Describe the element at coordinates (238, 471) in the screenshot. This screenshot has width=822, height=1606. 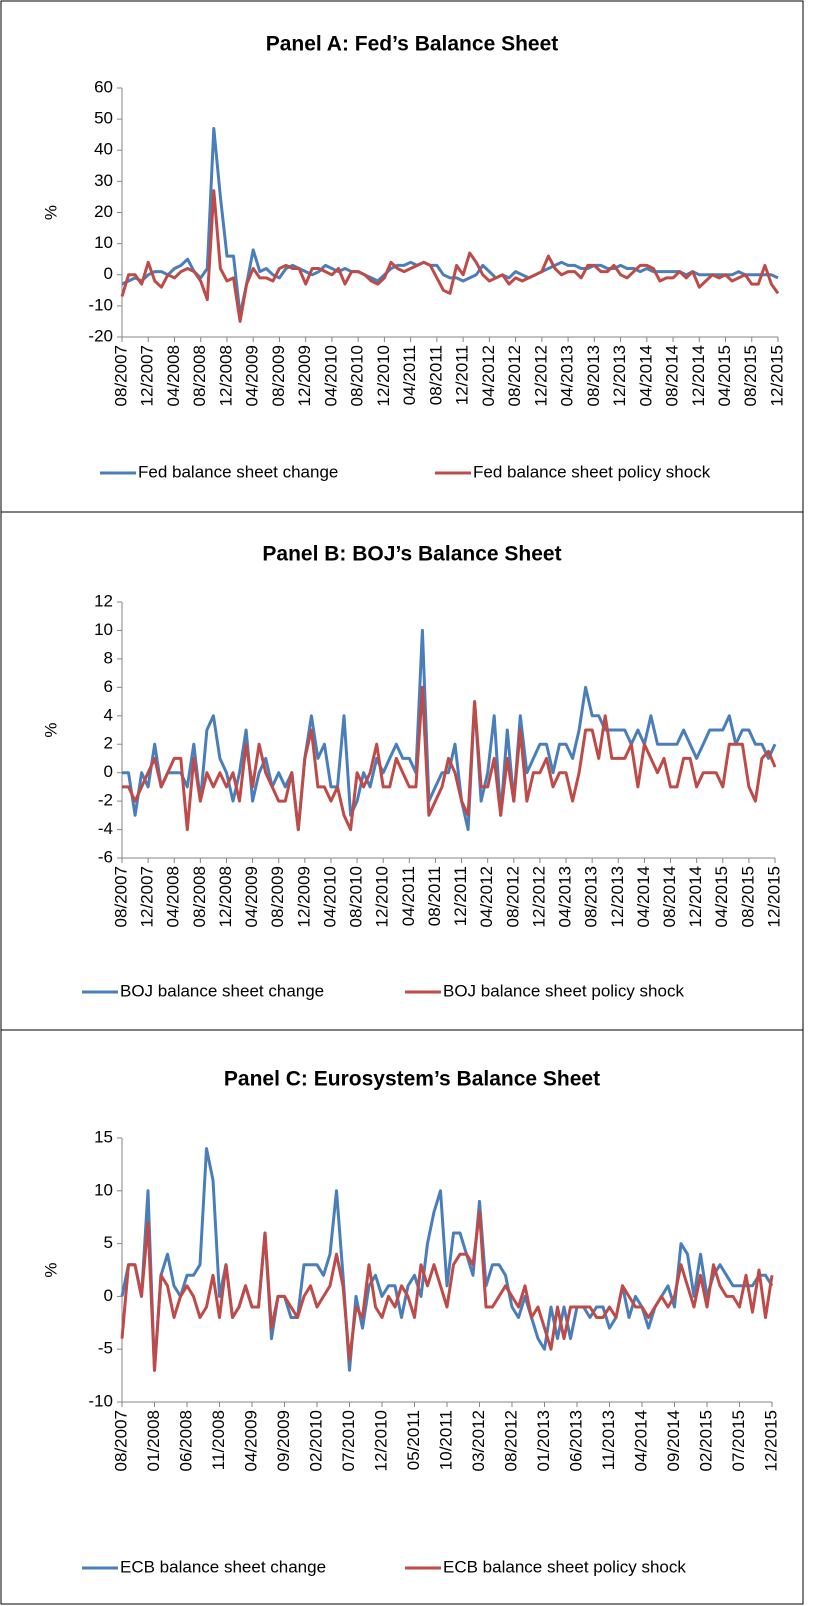
I see `legend-label: Fed balance sheet change` at that location.